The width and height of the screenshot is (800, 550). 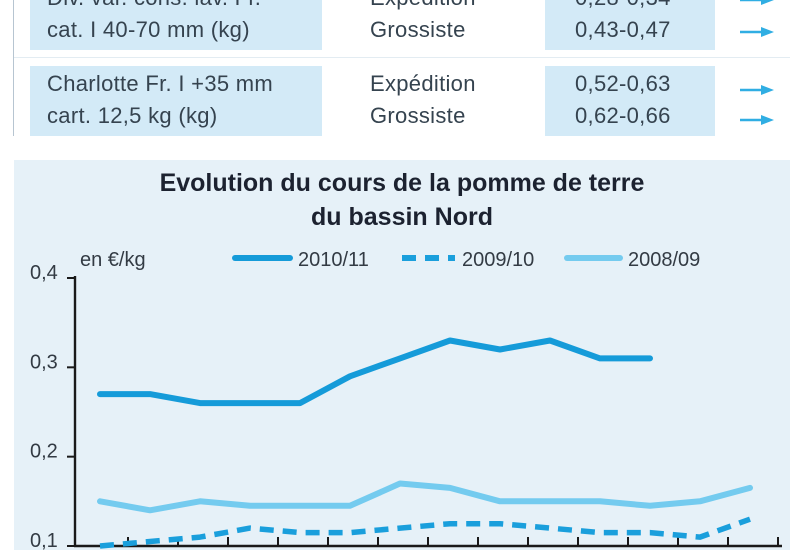 What do you see at coordinates (623, 29) in the screenshot?
I see `price-range: 0,43-0,47` at bounding box center [623, 29].